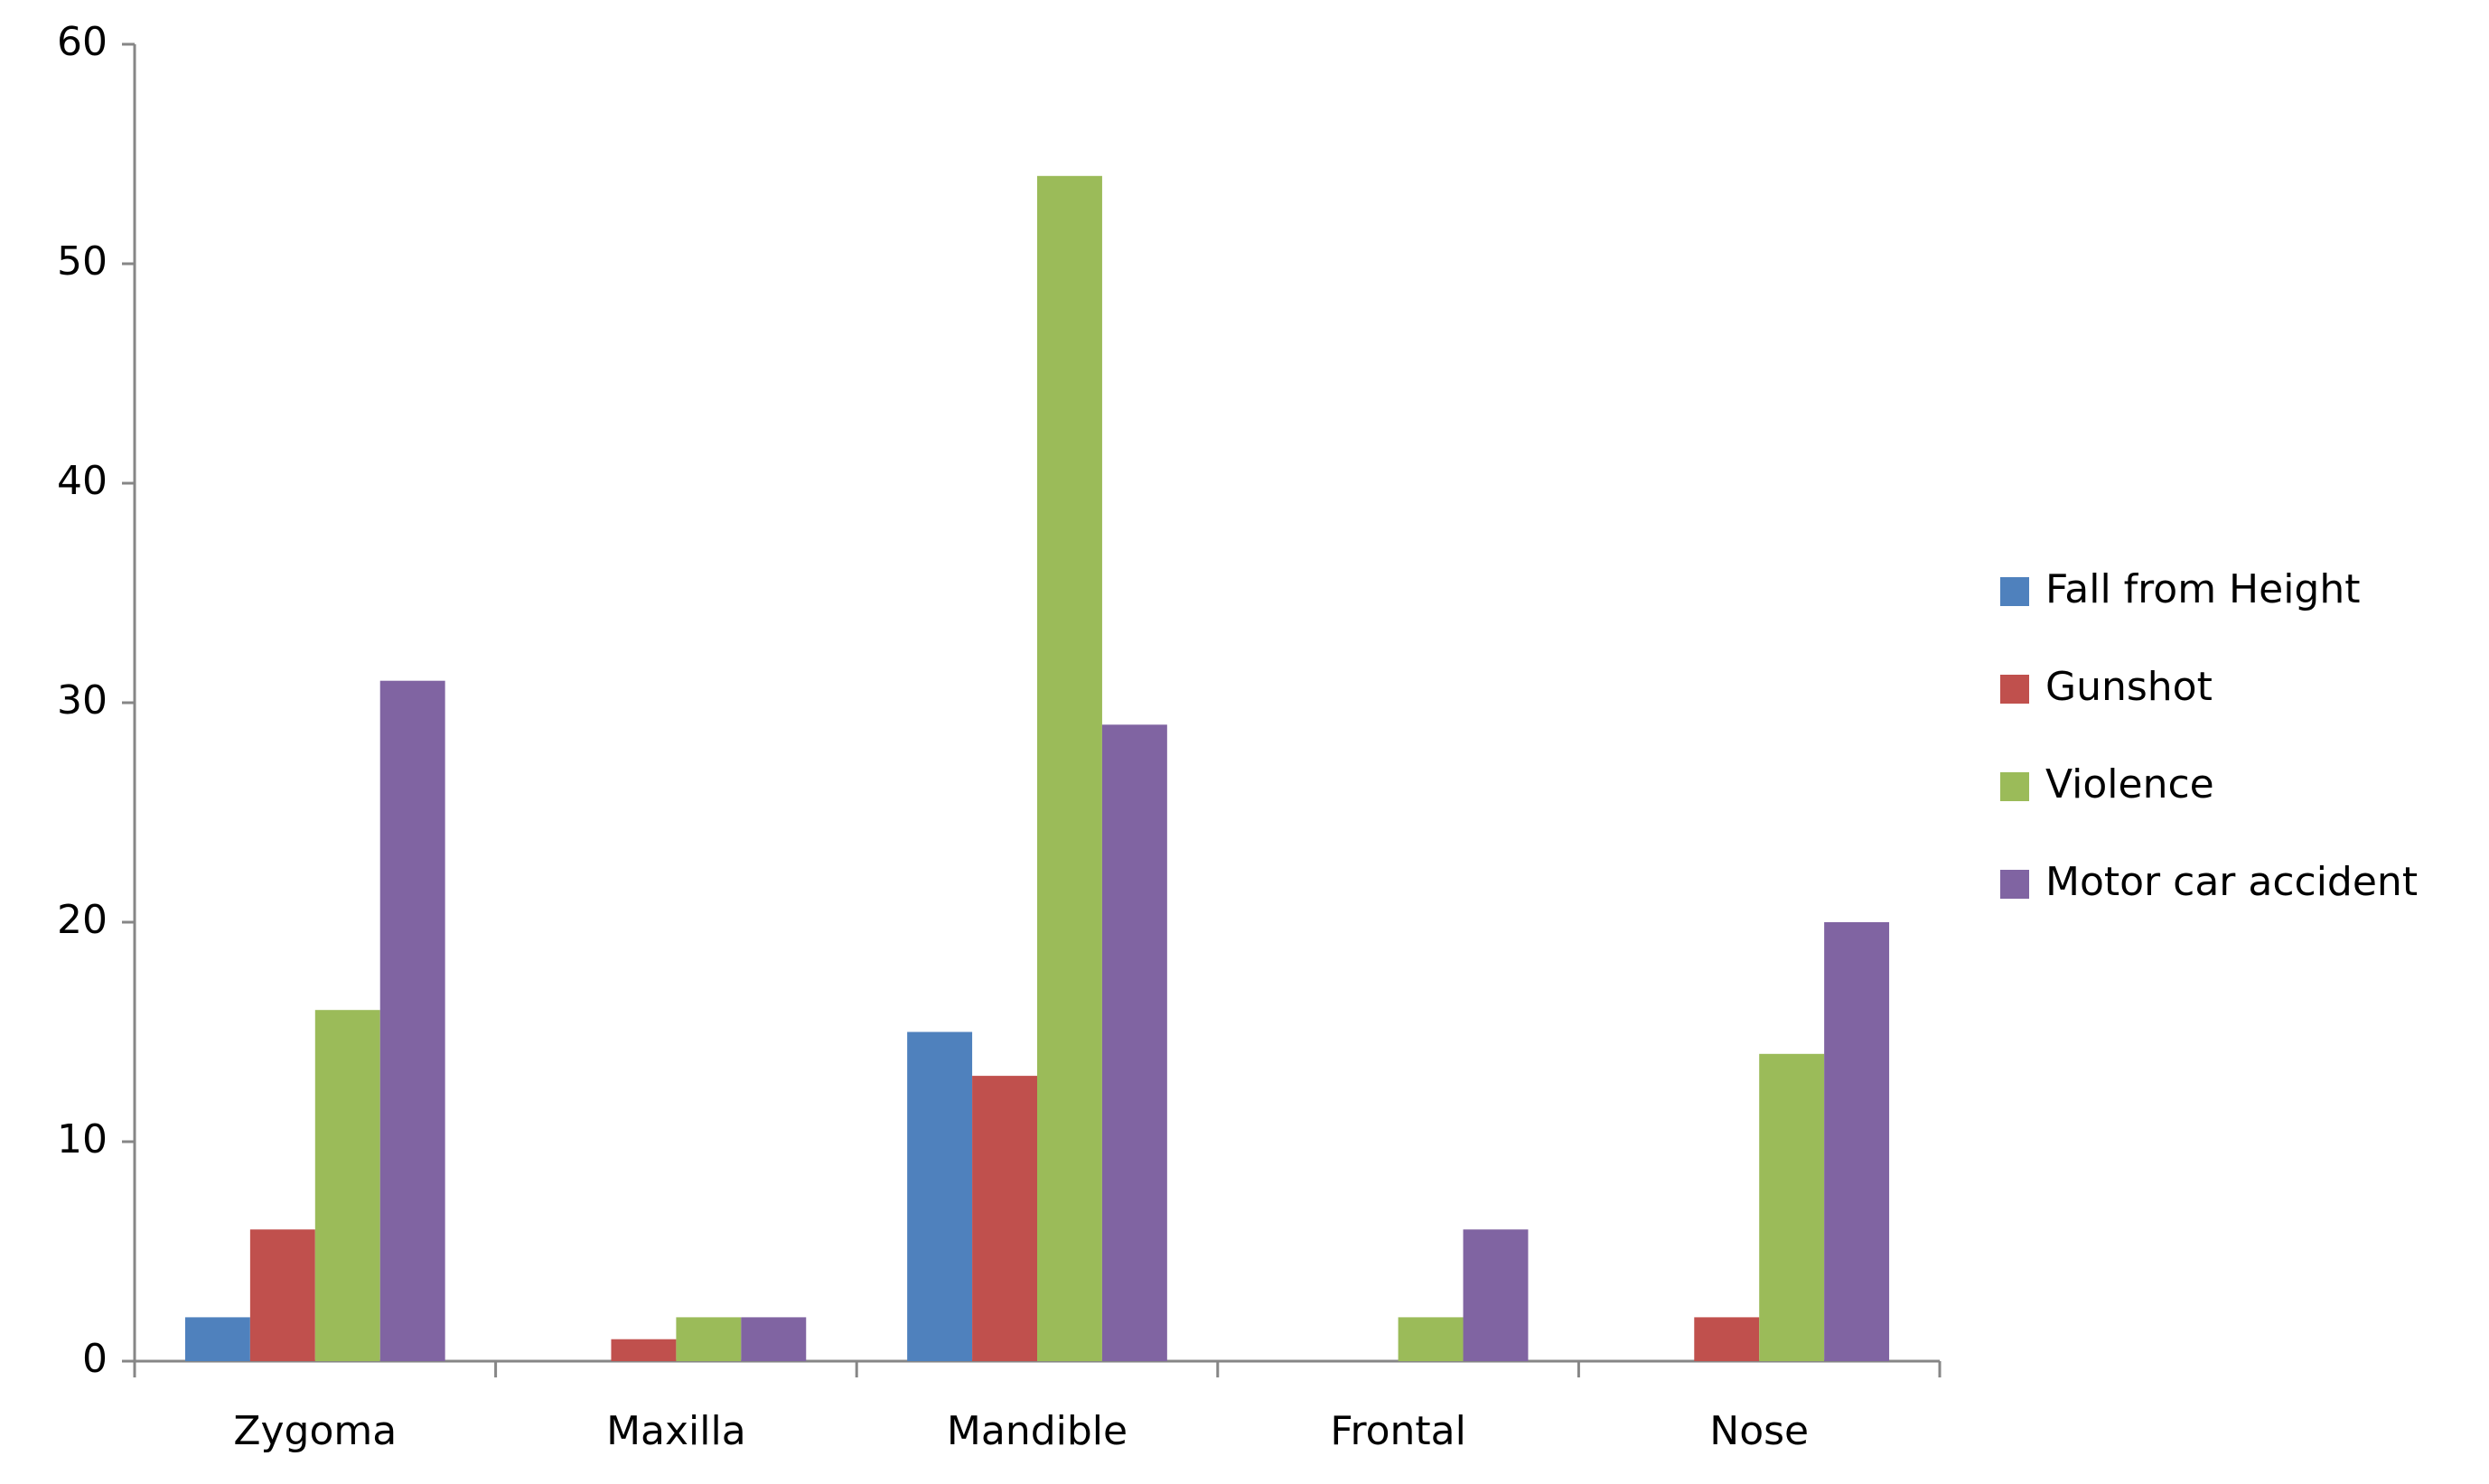  What do you see at coordinates (1397, 1431) in the screenshot?
I see `x-tick-label: Frontal` at bounding box center [1397, 1431].